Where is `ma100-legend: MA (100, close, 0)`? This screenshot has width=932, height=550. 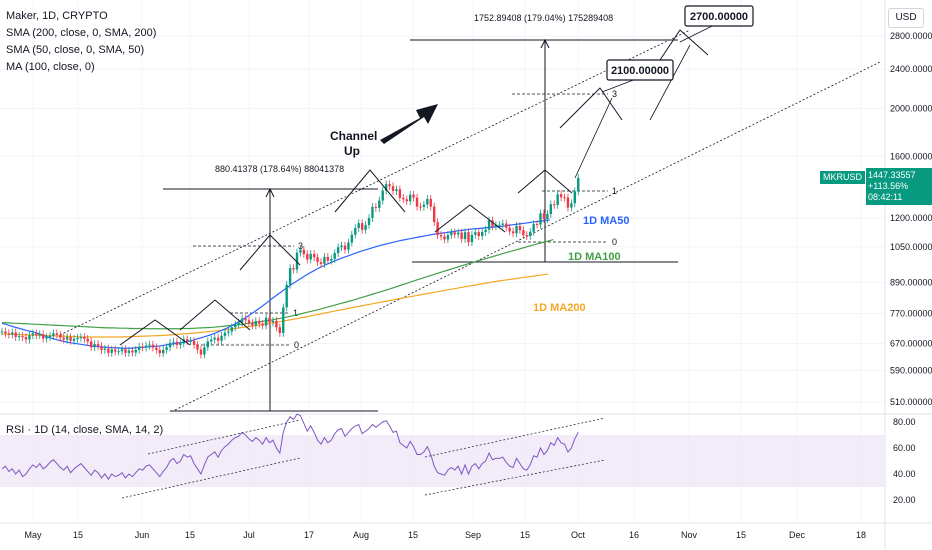
ma100-legend: MA (100, close, 0) is located at coordinates (50, 67).